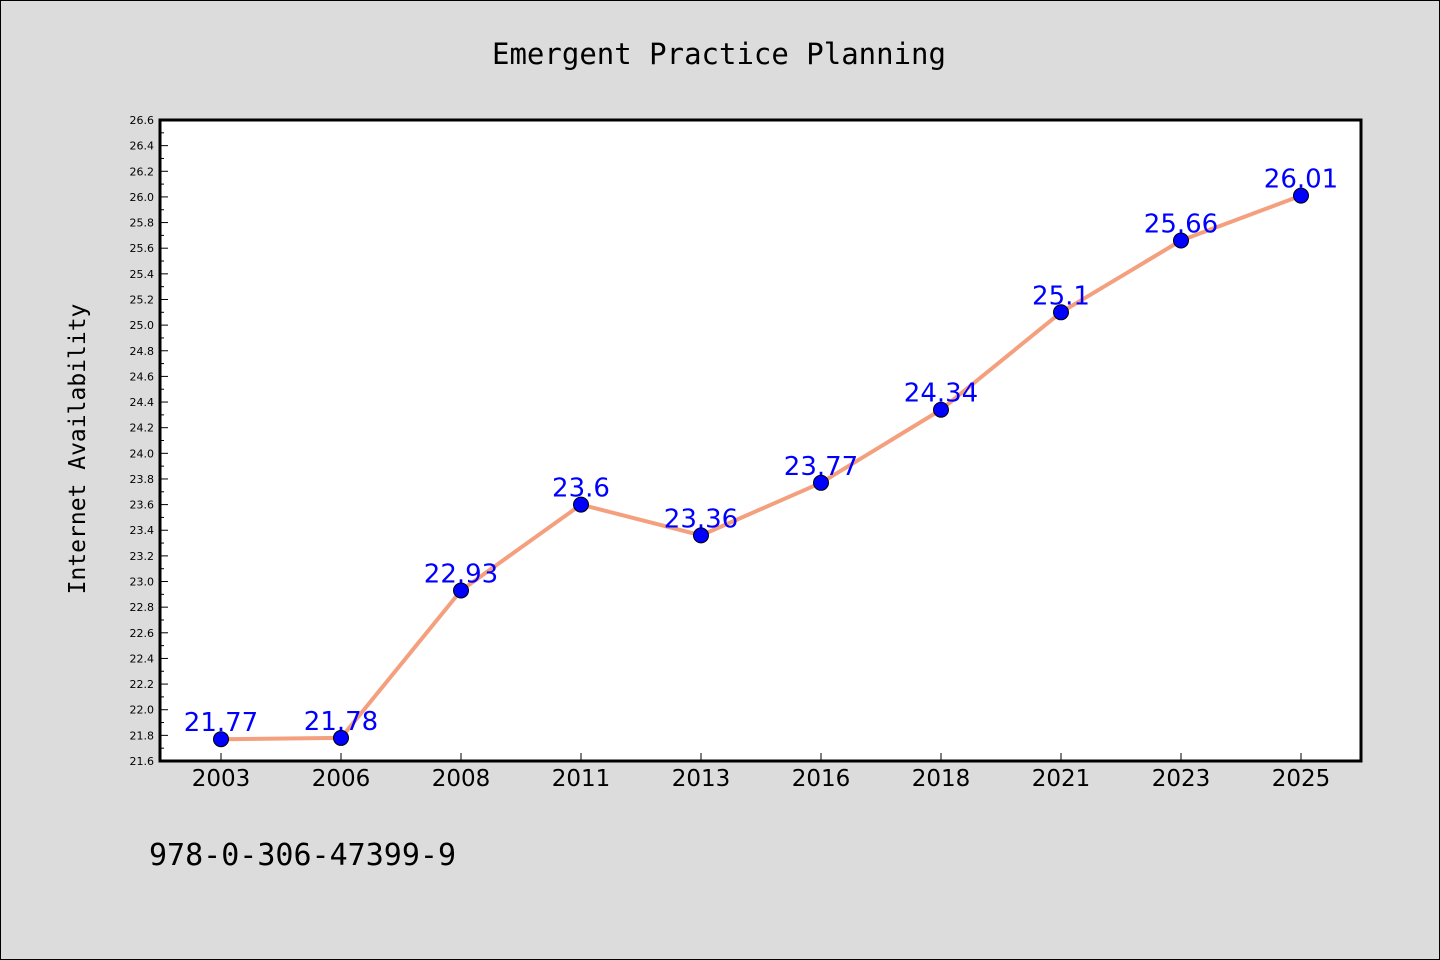 This screenshot has height=960, width=1440. Describe the element at coordinates (142, 530) in the screenshot. I see `y-tick-label: 23.4` at that location.